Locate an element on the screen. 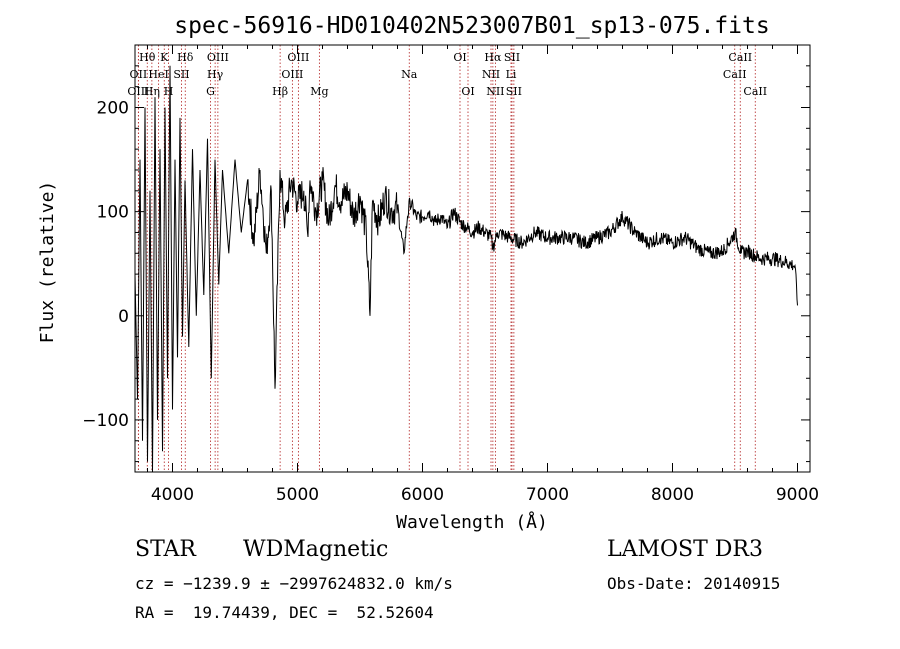 The image size is (900, 649). object-class: STAR is located at coordinates (165, 549).